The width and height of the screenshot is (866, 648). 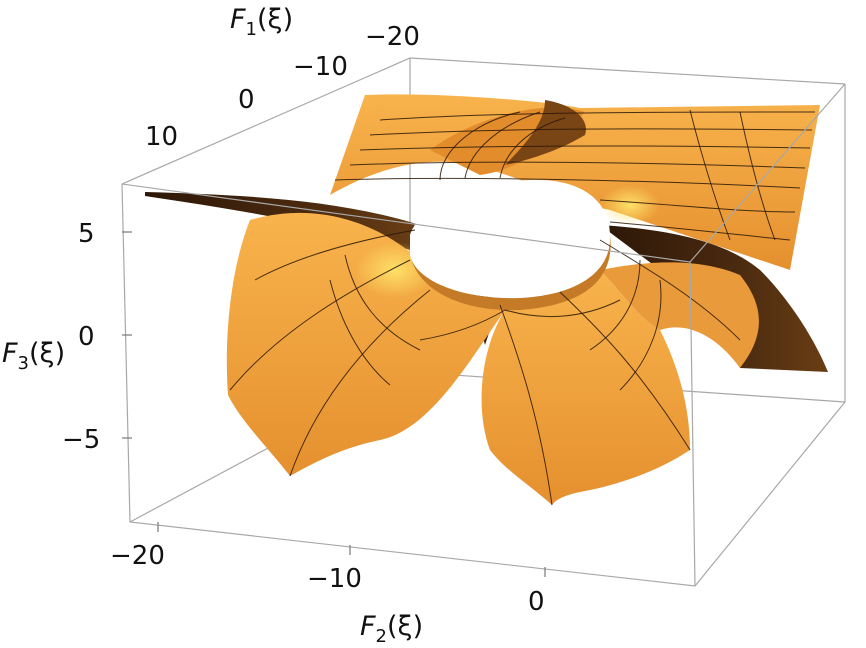 I want to click on x-tick-label: 0, so click(x=246, y=100).